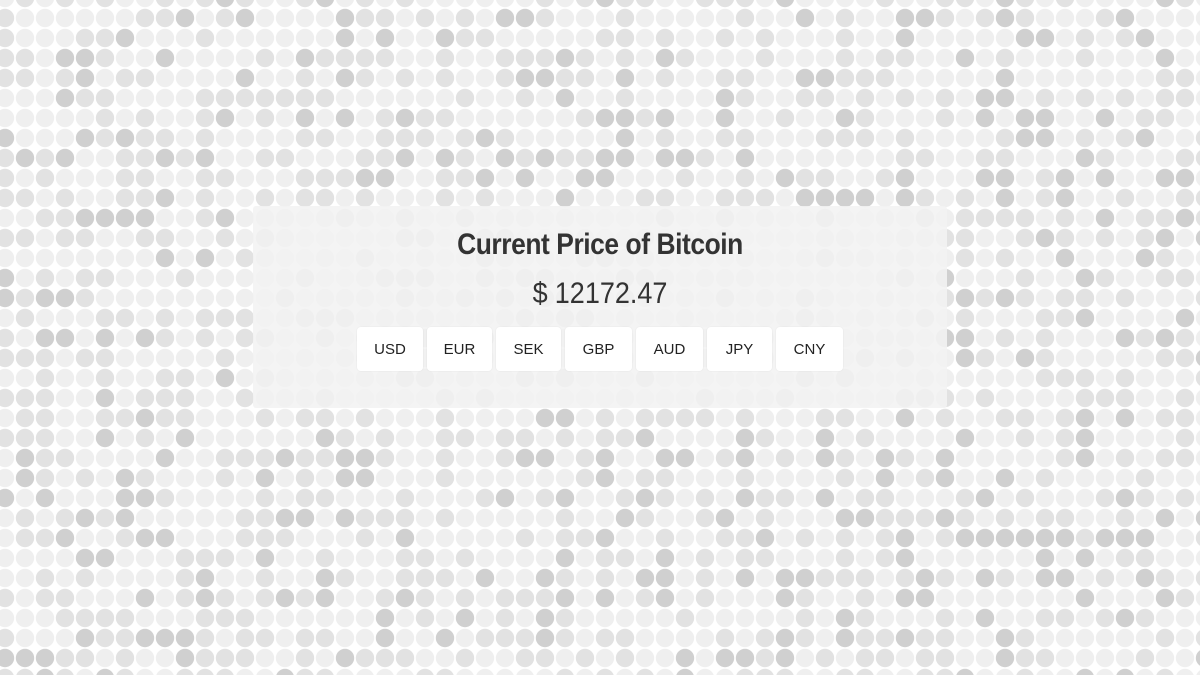 The width and height of the screenshot is (1200, 675). I want to click on price-value: 12172.47, so click(611, 293).